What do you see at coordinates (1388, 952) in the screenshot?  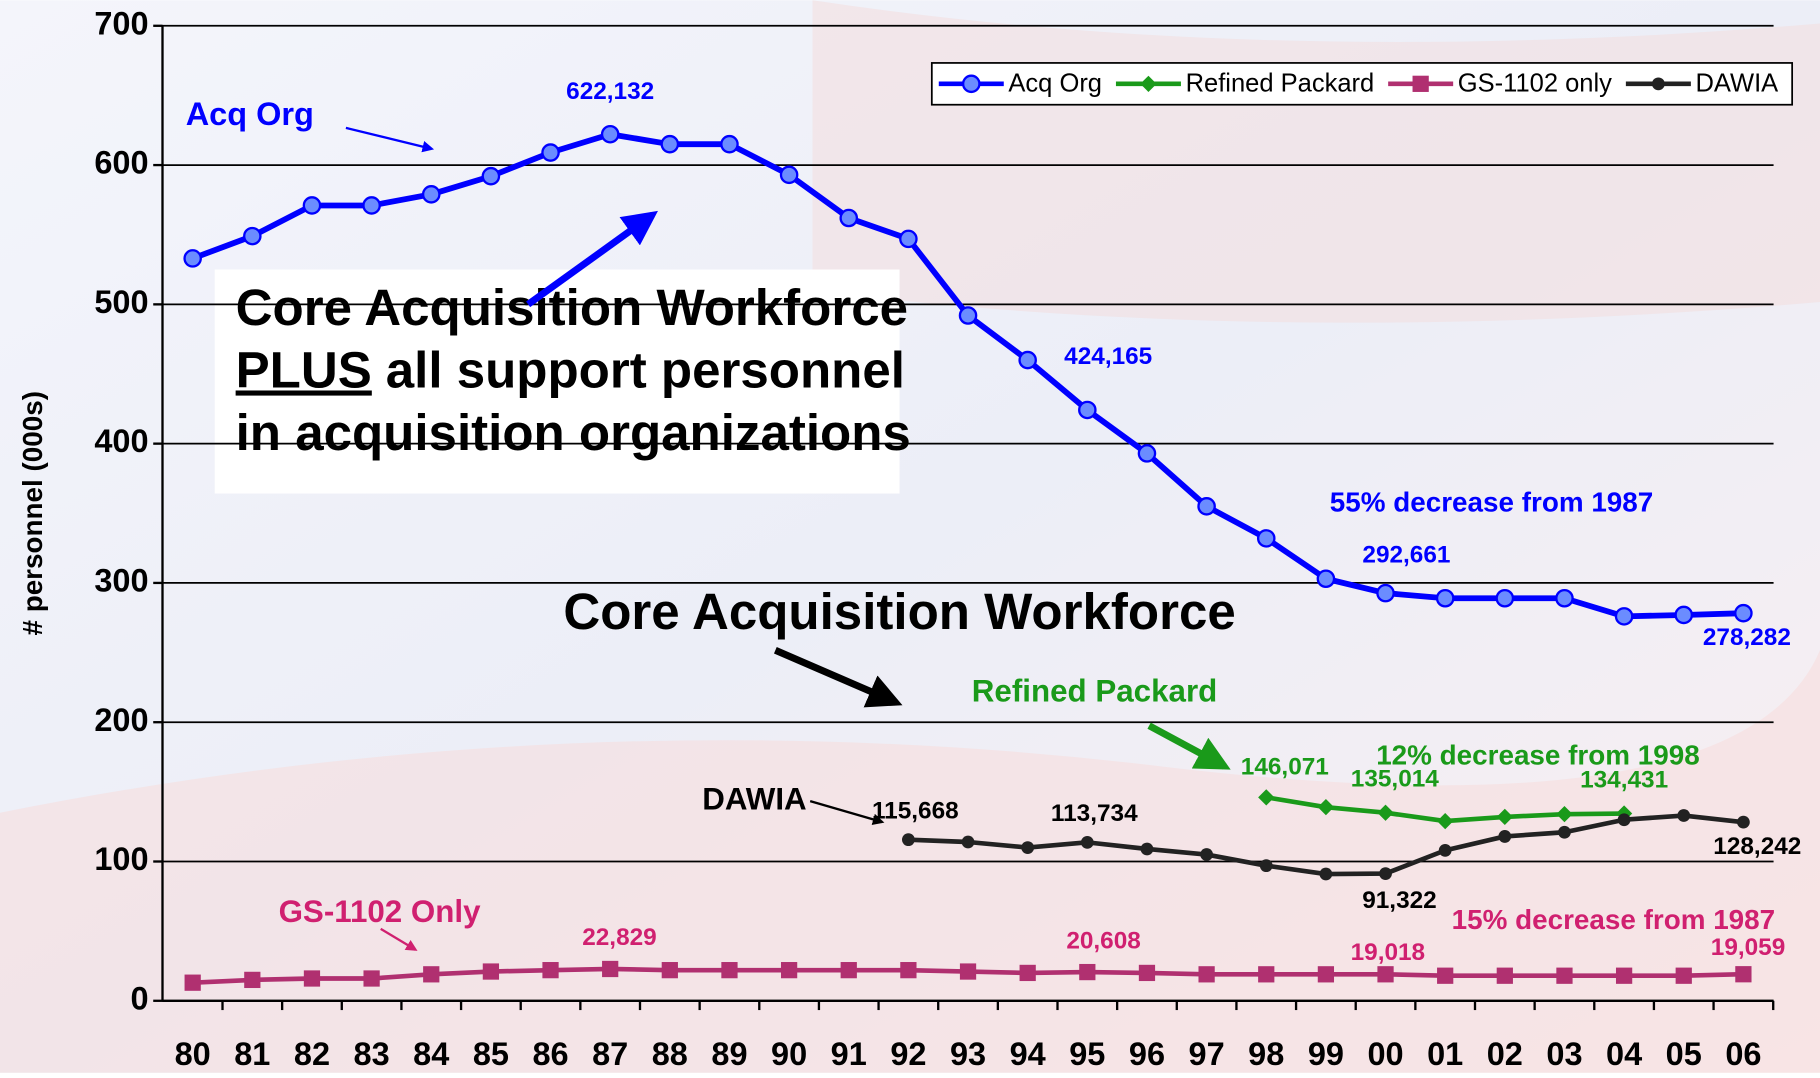 I see `data-label: 19,018` at bounding box center [1388, 952].